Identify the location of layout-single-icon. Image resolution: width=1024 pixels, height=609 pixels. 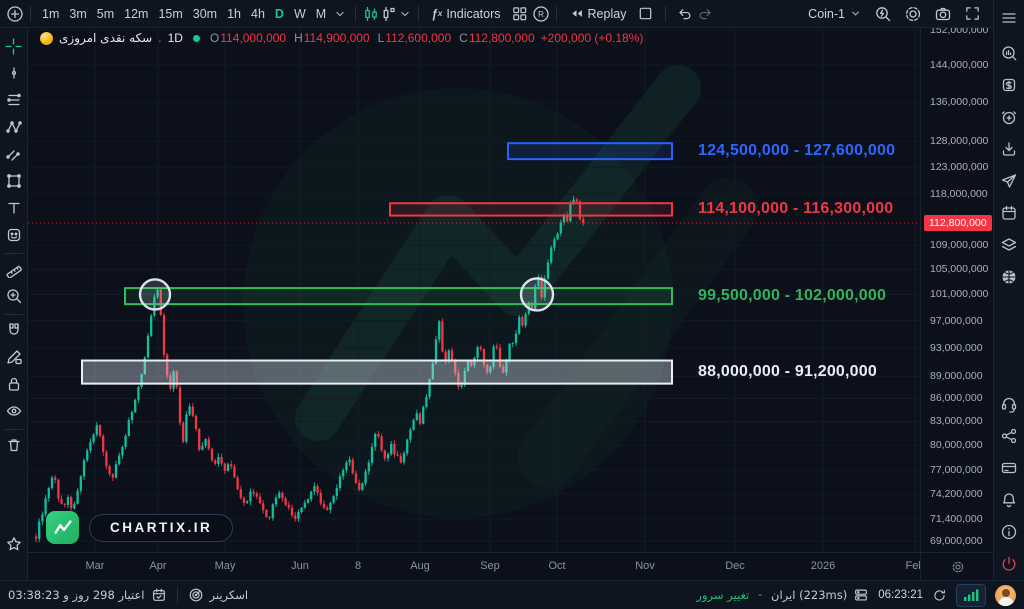
(645, 13).